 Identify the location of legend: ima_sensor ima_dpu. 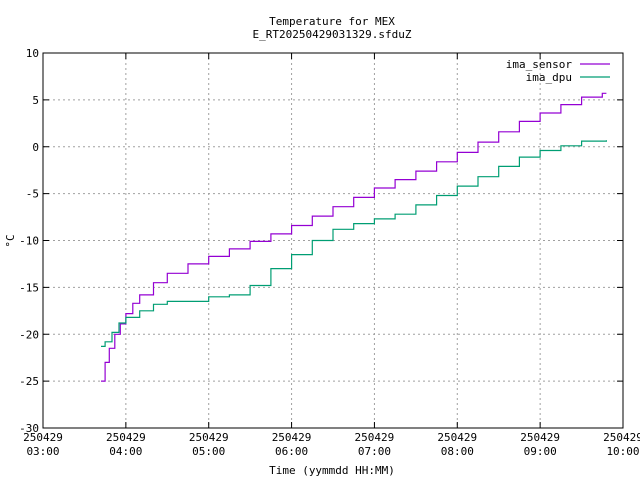
(558, 71).